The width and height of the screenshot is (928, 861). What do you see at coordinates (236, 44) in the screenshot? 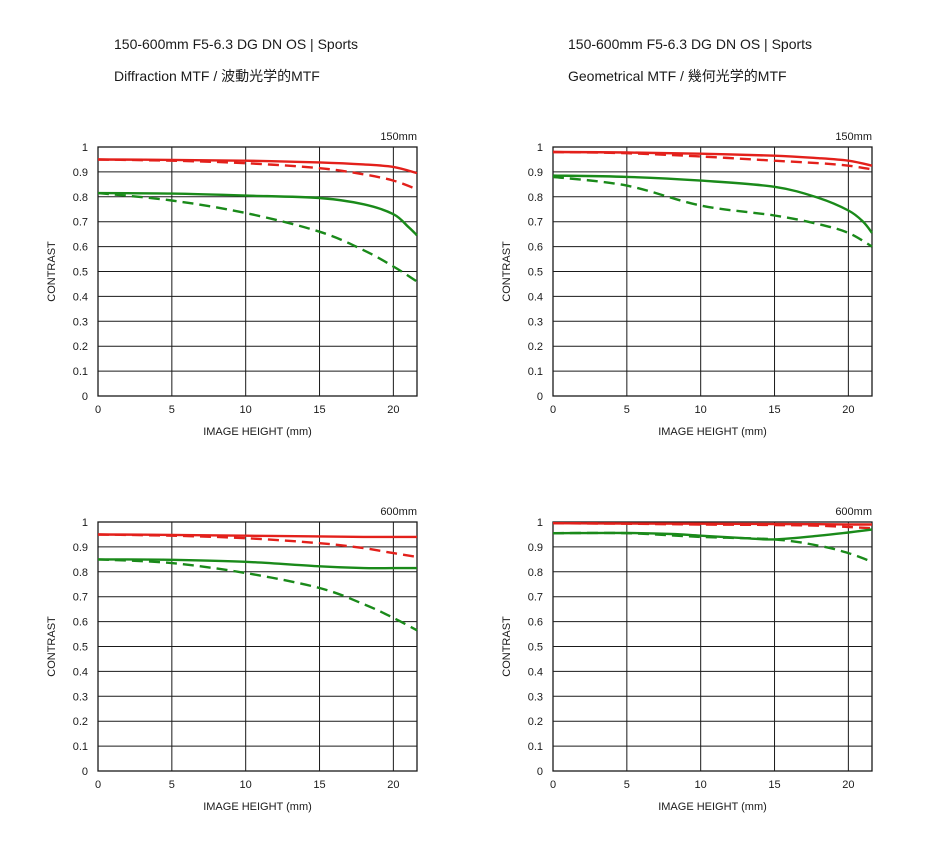
I see `lens-title-left: 150-600mm F5-6.3 DG DN OS | Sports` at bounding box center [236, 44].